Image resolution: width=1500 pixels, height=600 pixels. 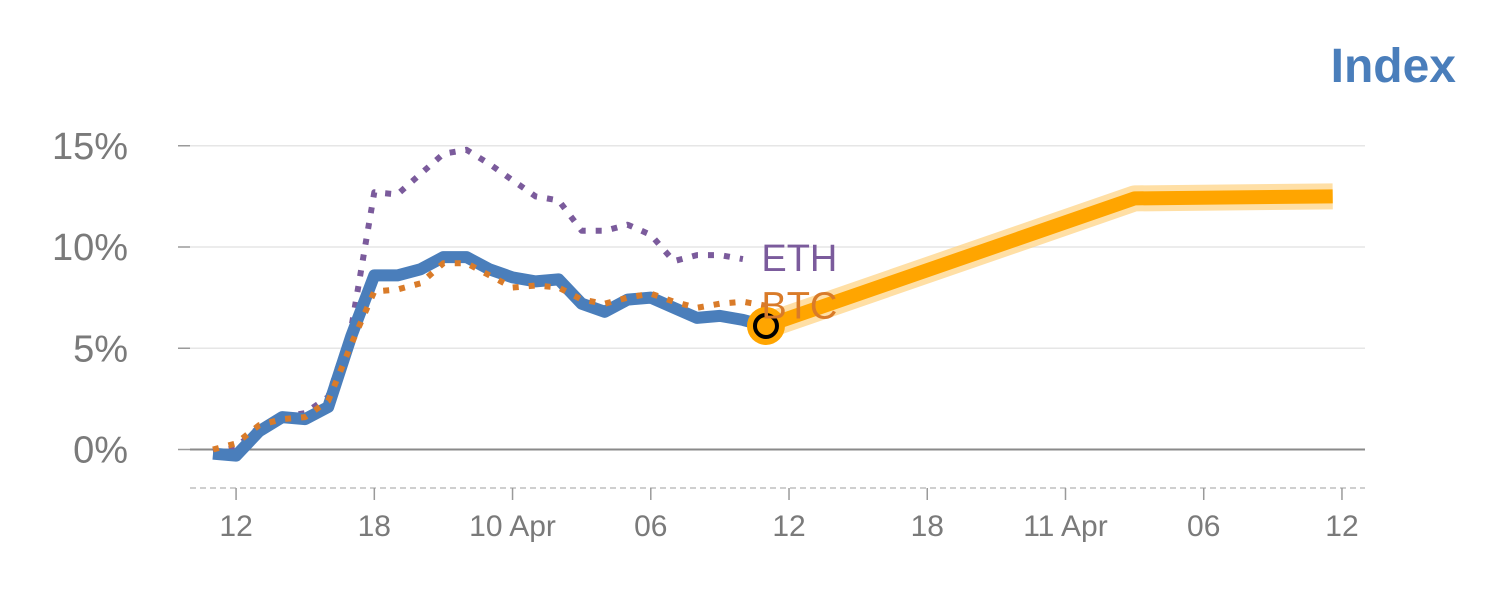 What do you see at coordinates (1065, 526) in the screenshot?
I see `x-tick-label: 11 Apr` at bounding box center [1065, 526].